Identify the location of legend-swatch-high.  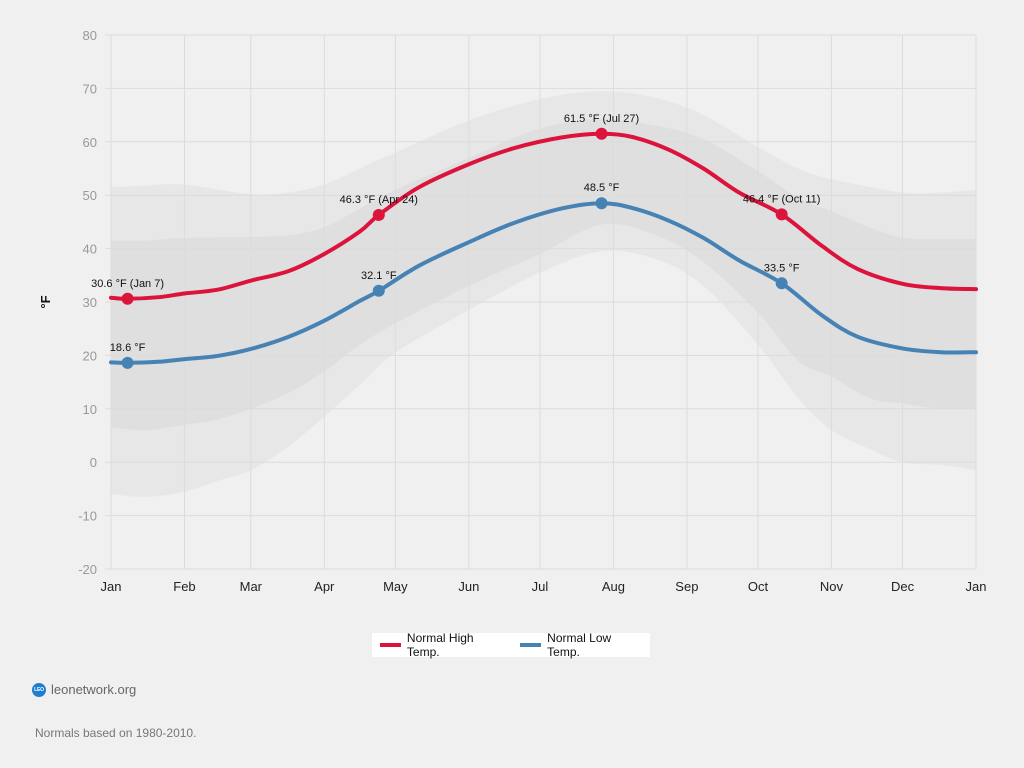
(390, 645).